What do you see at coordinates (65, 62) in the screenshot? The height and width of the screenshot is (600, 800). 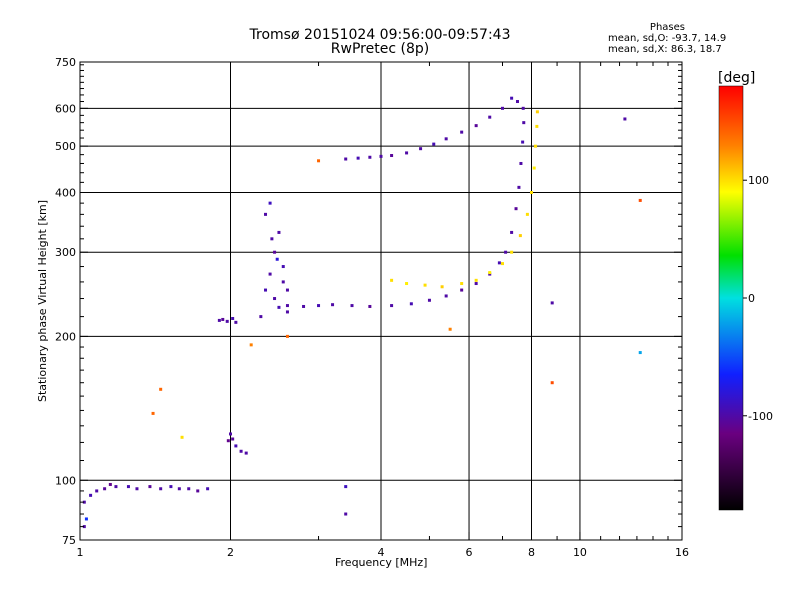 I see `y-tick-label: 750` at bounding box center [65, 62].